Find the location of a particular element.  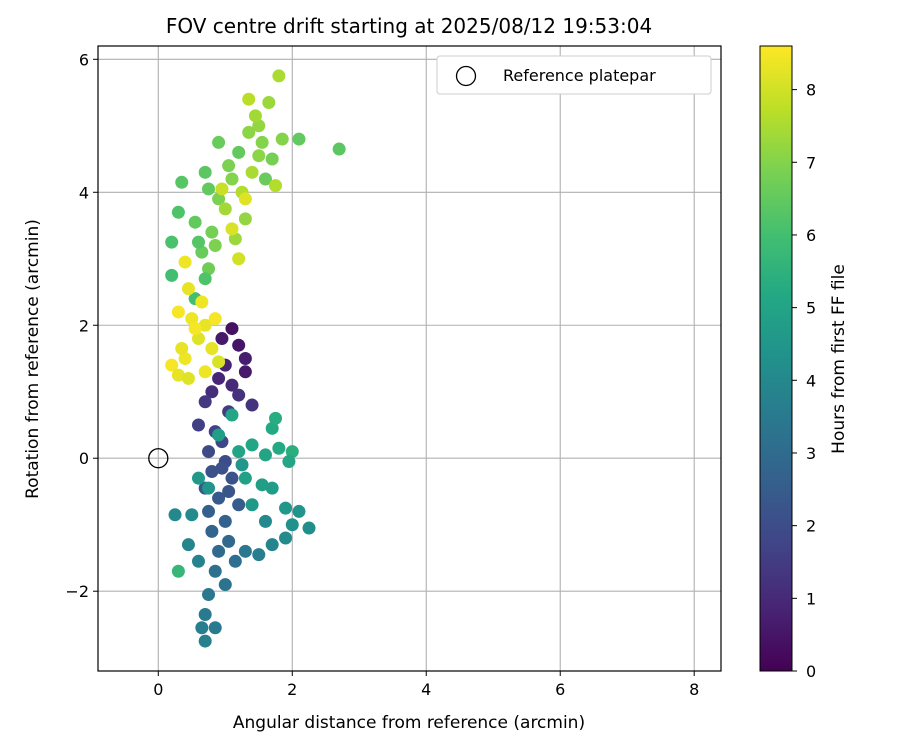

colorbar-tick-label: 0 is located at coordinates (811, 671).